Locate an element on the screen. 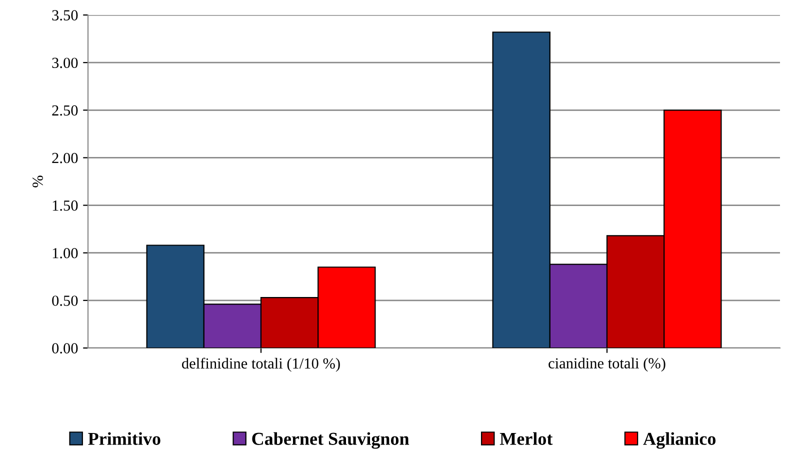 The height and width of the screenshot is (465, 786). y-tick-label: 3.00 is located at coordinates (65, 63).